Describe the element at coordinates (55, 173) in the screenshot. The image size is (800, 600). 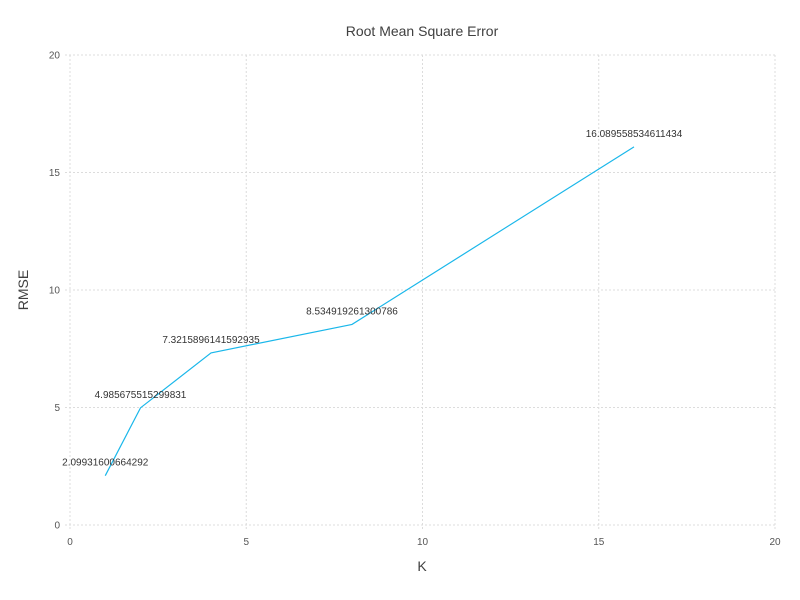
I see `y-tick-label: 15` at that location.